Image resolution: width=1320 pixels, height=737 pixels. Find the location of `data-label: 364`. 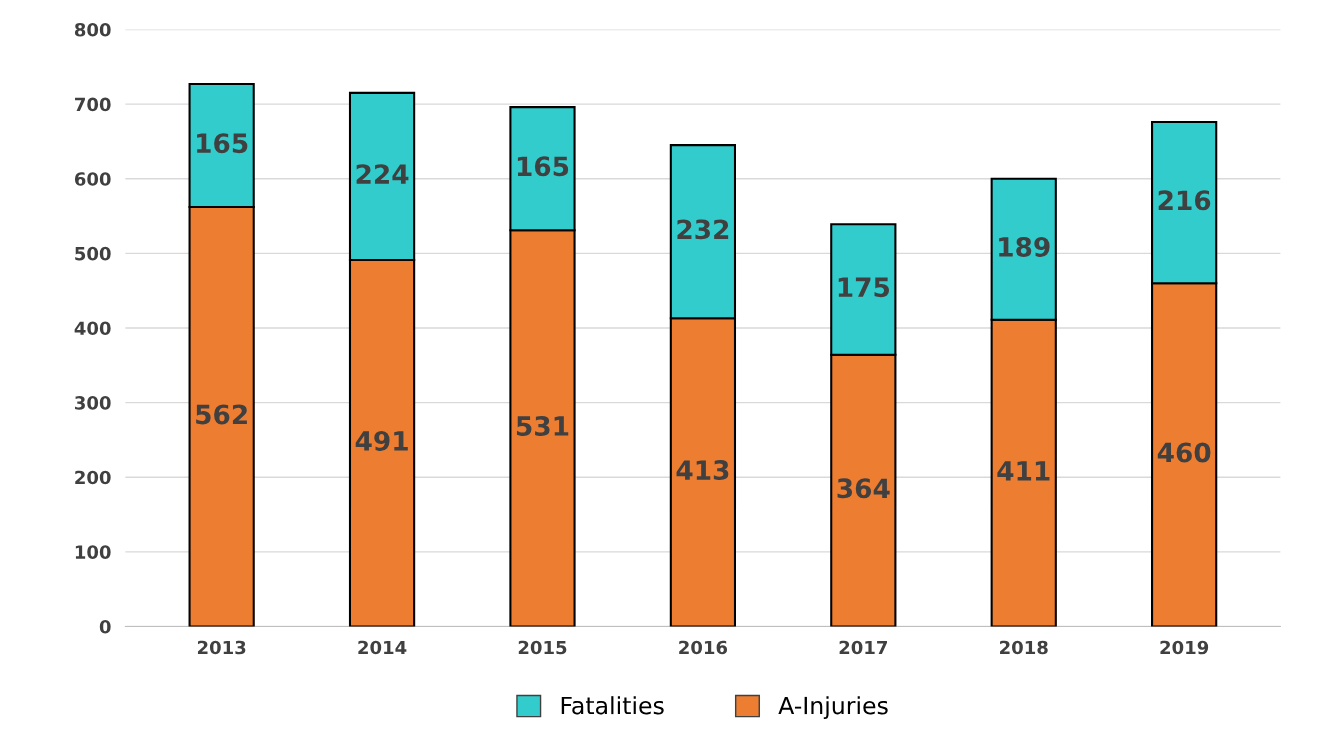

data-label: 364 is located at coordinates (863, 488).